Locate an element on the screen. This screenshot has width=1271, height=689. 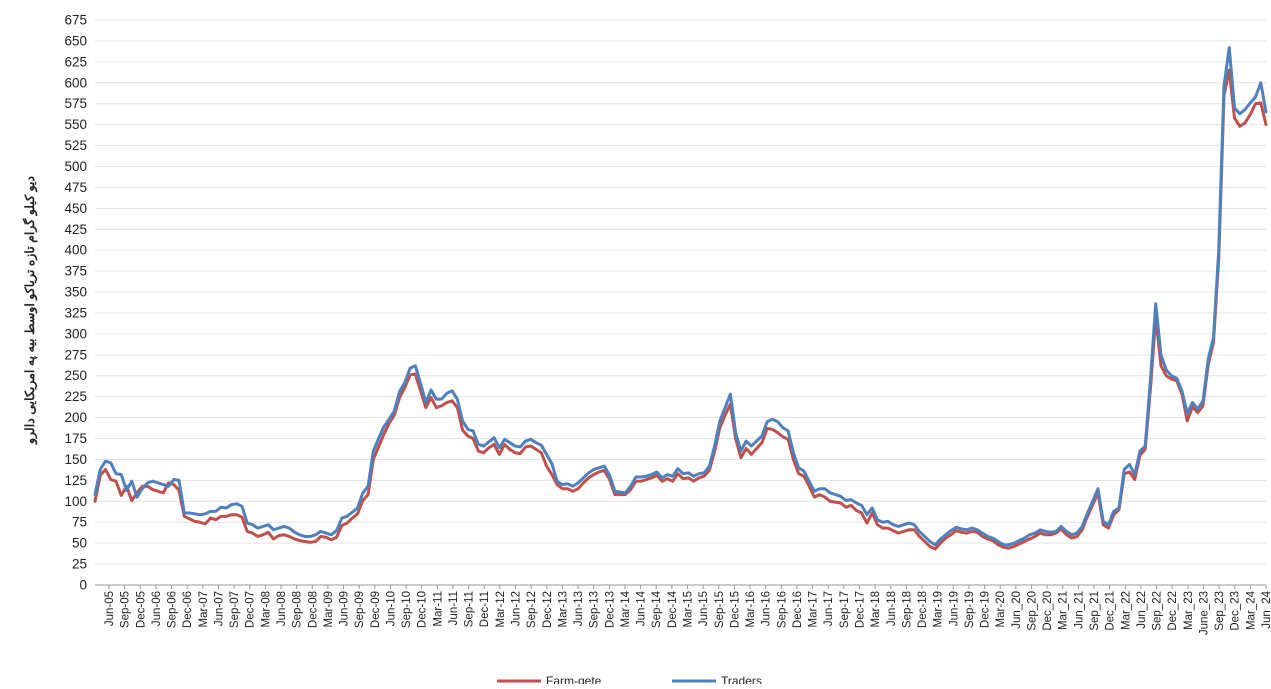
x-tick-label: Sep_23 is located at coordinates (1220, 611).